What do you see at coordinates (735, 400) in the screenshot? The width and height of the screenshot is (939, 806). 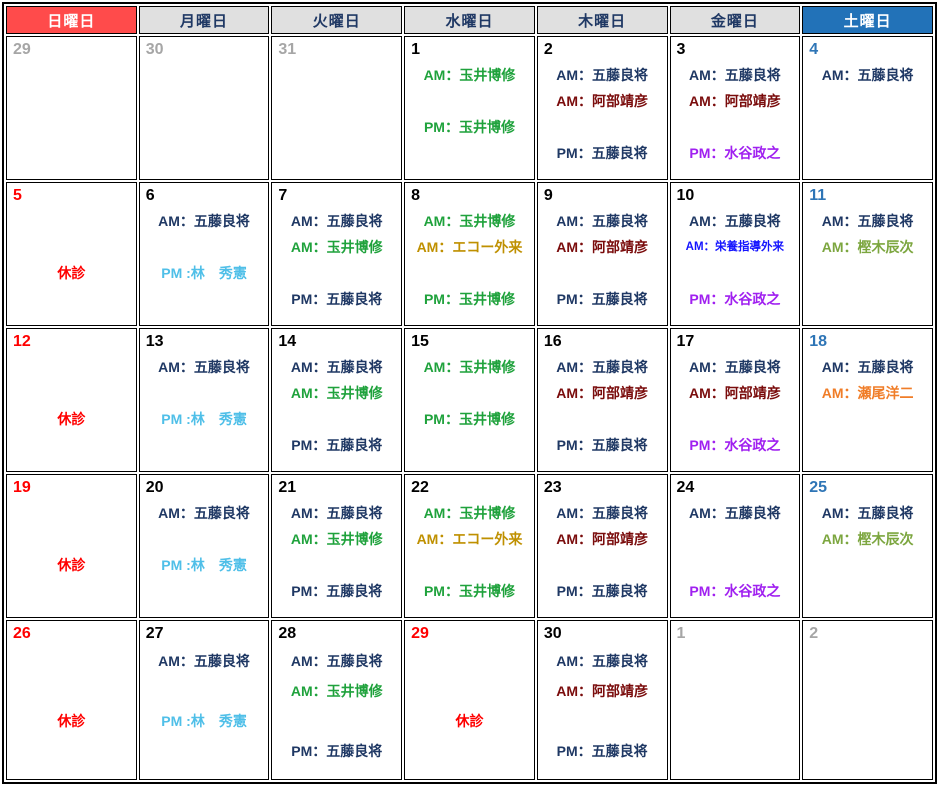 I see `day-cell-17: 17 AM：五藤良将 AM：阿部靖彦 PM：水谷政之` at bounding box center [735, 400].